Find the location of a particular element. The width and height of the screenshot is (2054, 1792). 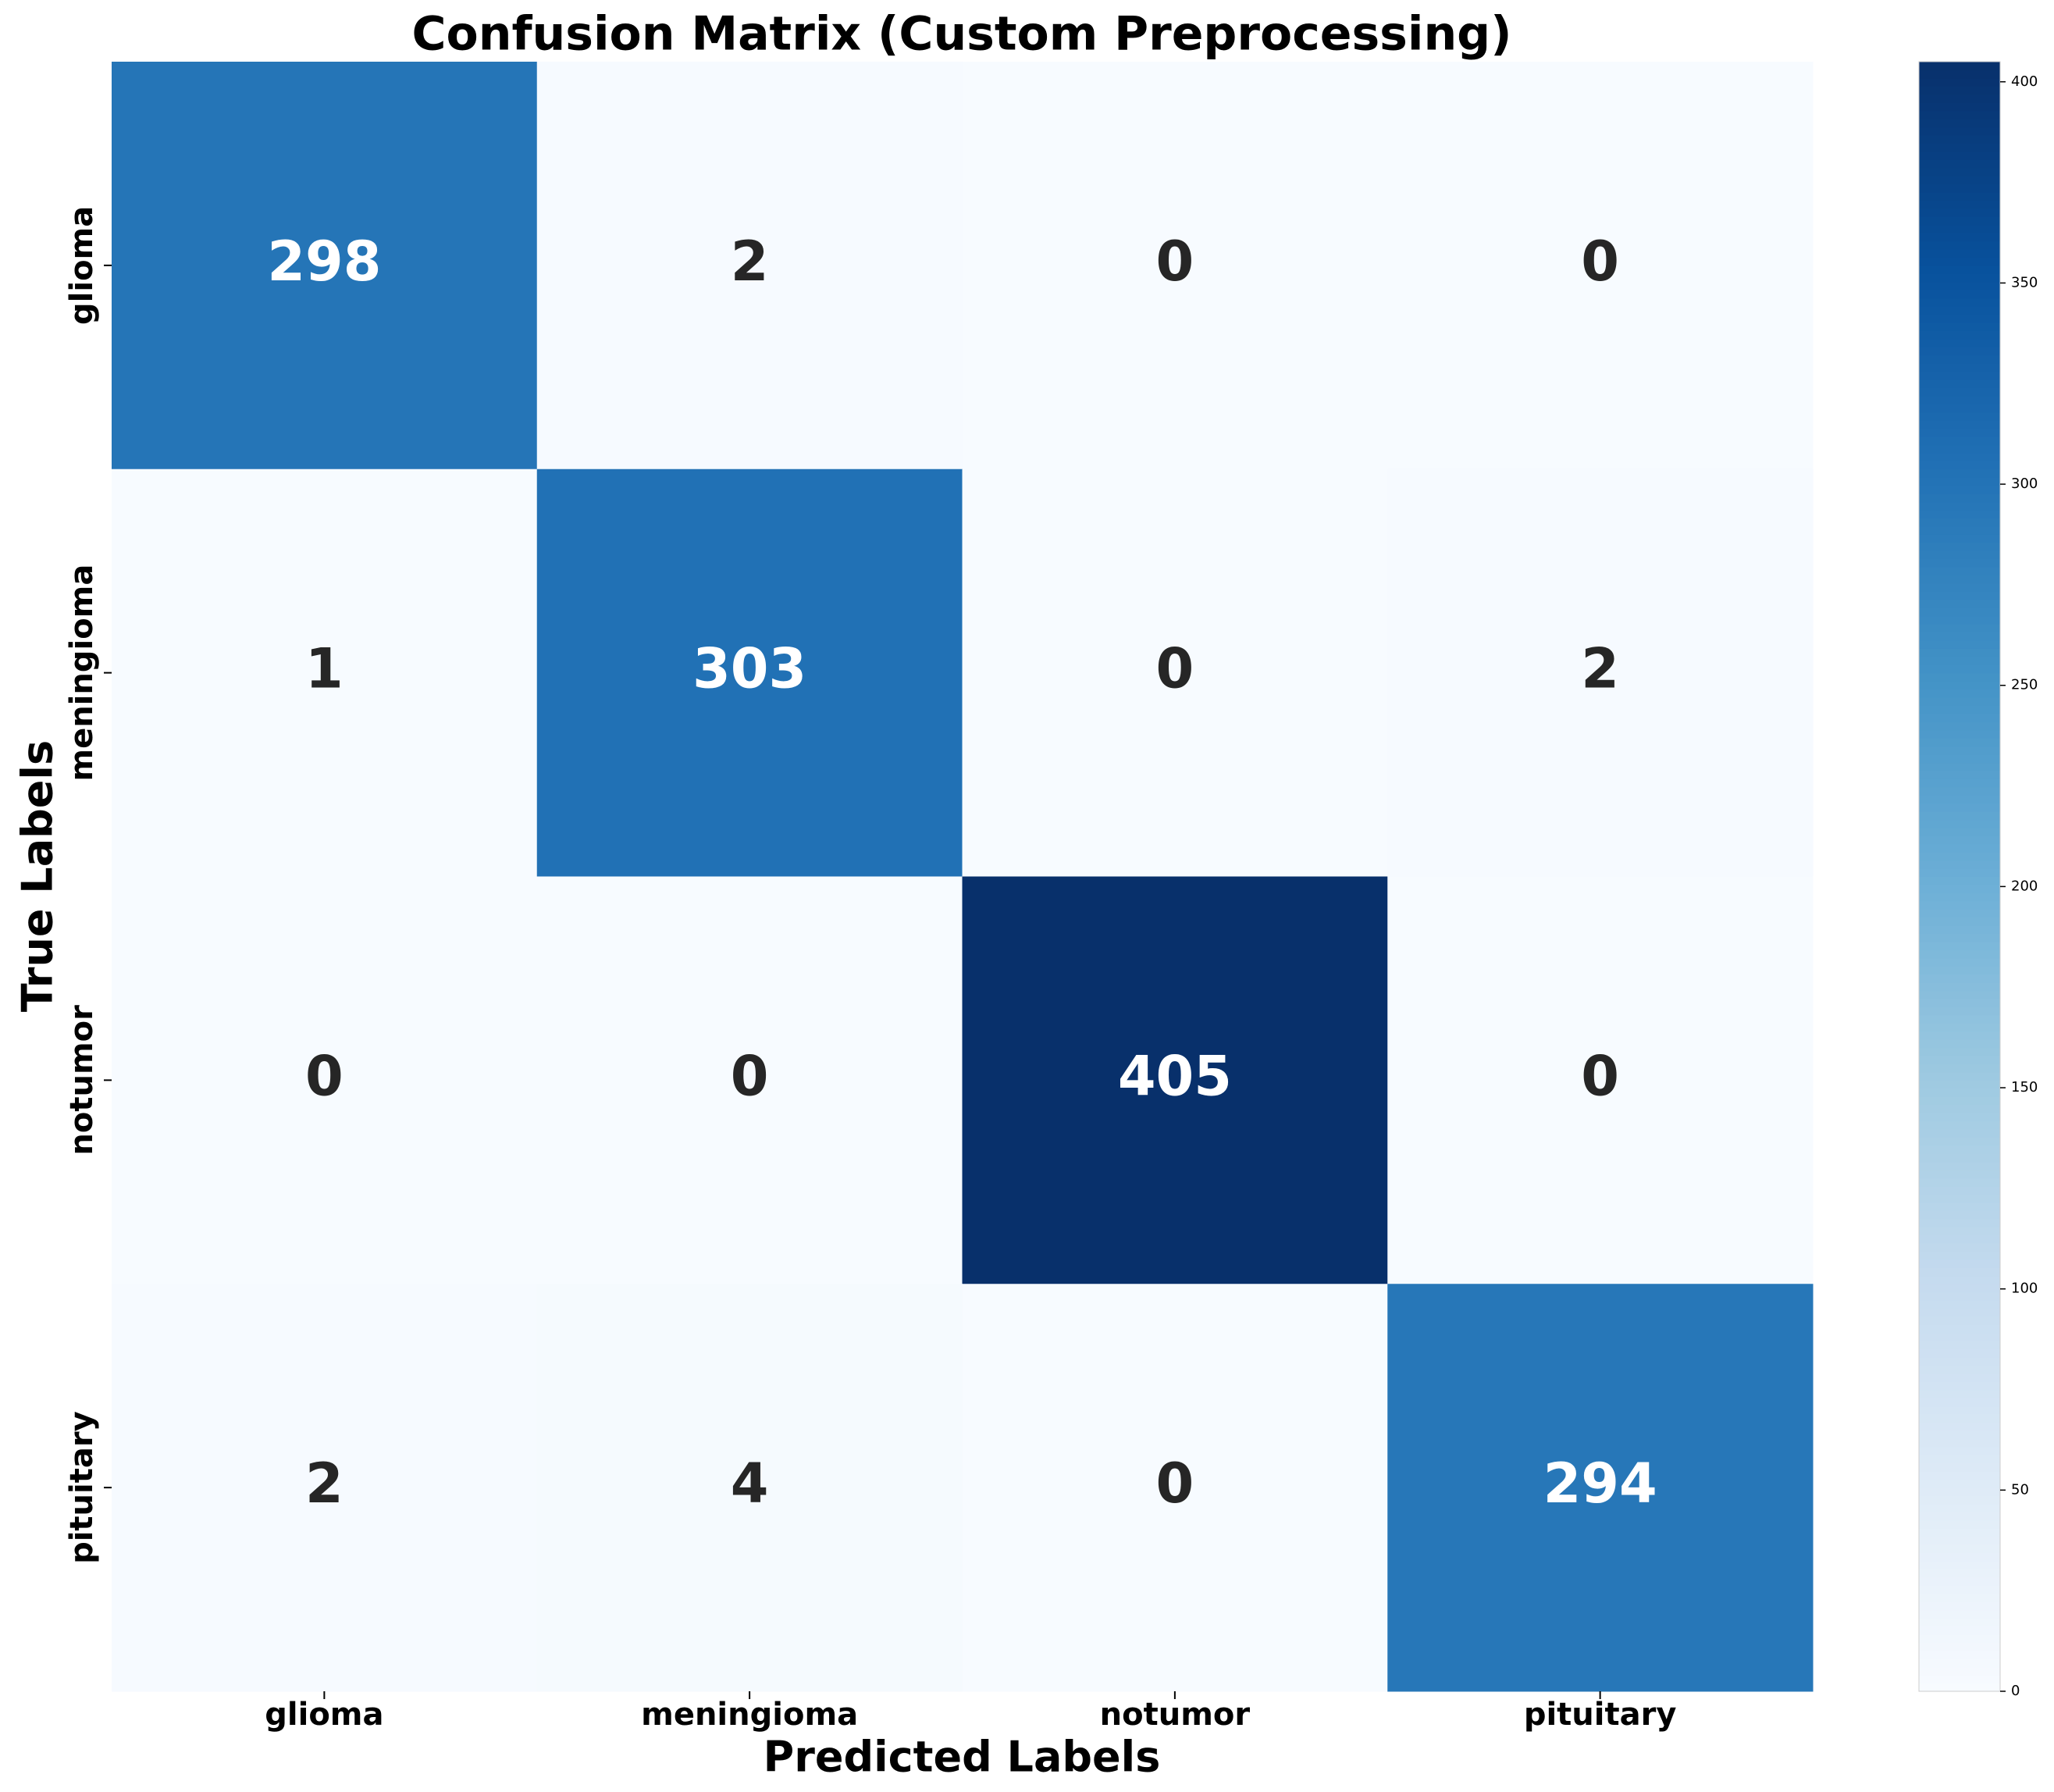

x-tick-label: glioma is located at coordinates (324, 1715).